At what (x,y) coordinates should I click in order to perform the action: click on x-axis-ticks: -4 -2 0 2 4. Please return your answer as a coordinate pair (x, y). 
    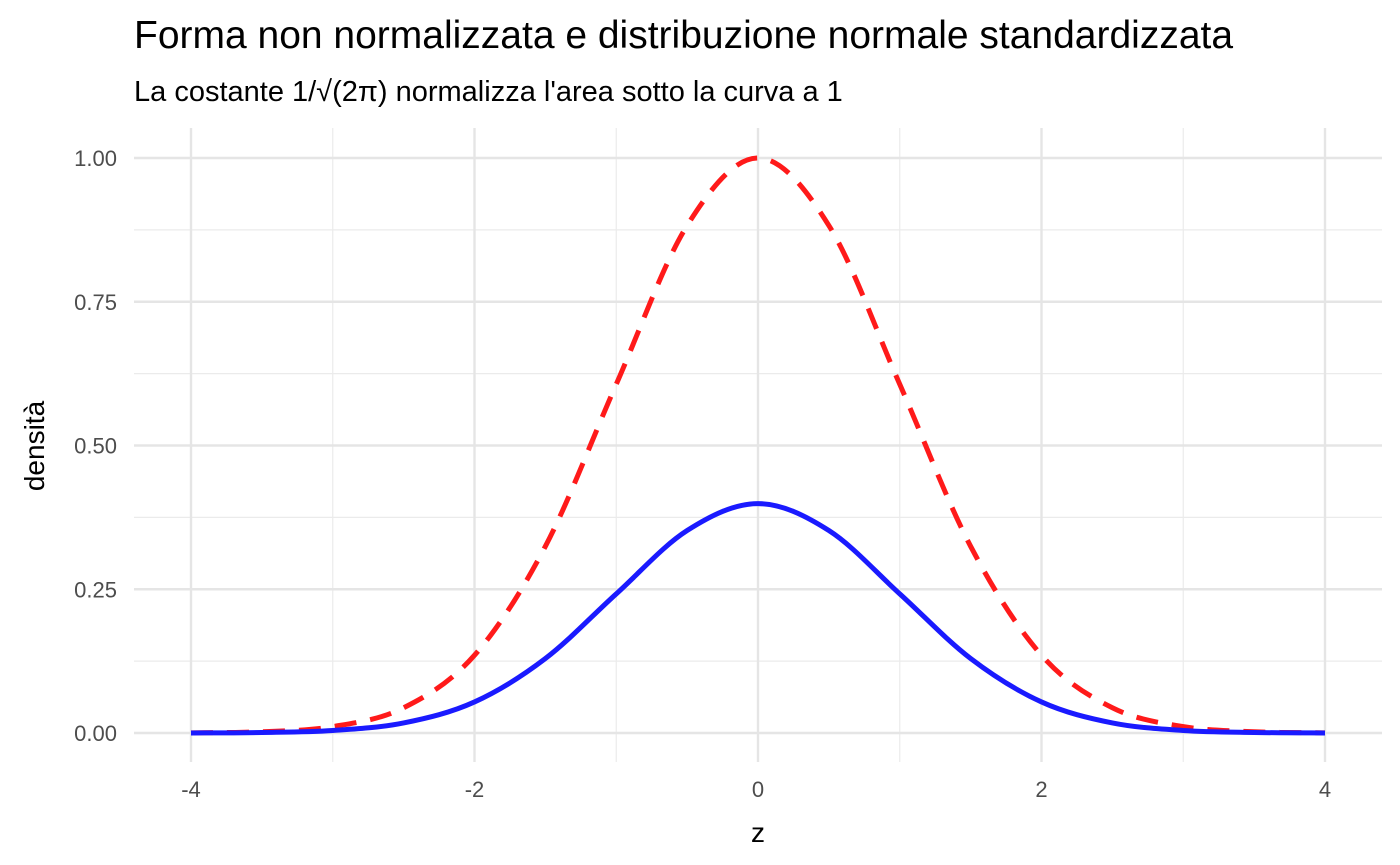
    Looking at the image, I should click on (756, 789).